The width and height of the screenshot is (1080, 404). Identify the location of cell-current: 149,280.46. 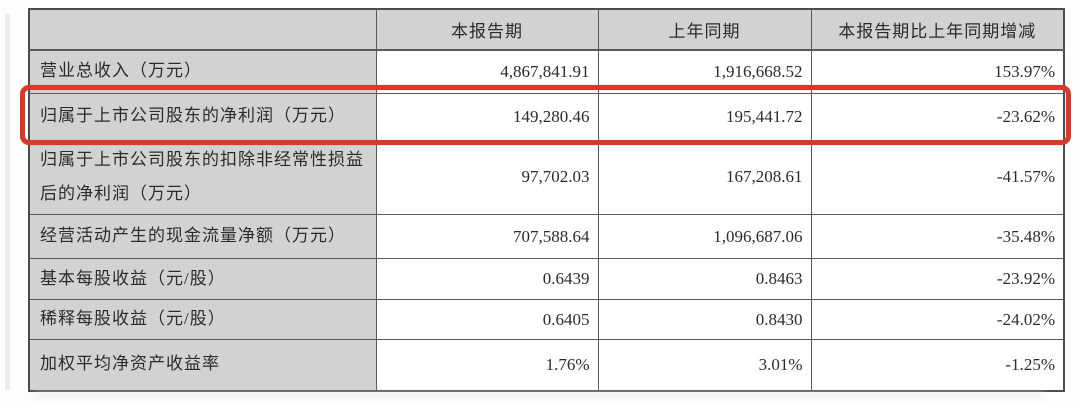
(487, 116).